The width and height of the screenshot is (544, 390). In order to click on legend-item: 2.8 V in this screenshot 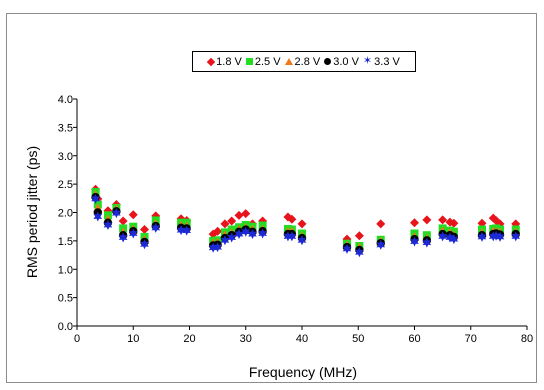, I will do `click(302, 61)`.